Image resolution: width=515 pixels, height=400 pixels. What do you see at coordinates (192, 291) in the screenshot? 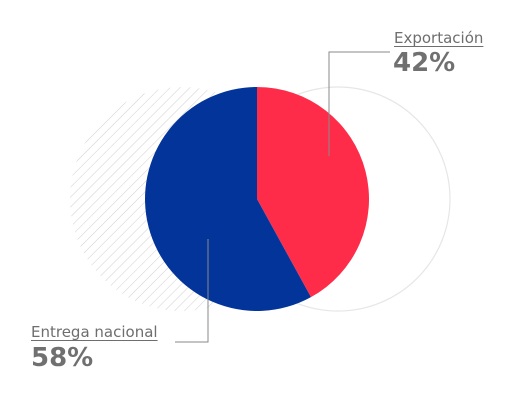
I see `leader-line-entrega-nacional` at bounding box center [192, 291].